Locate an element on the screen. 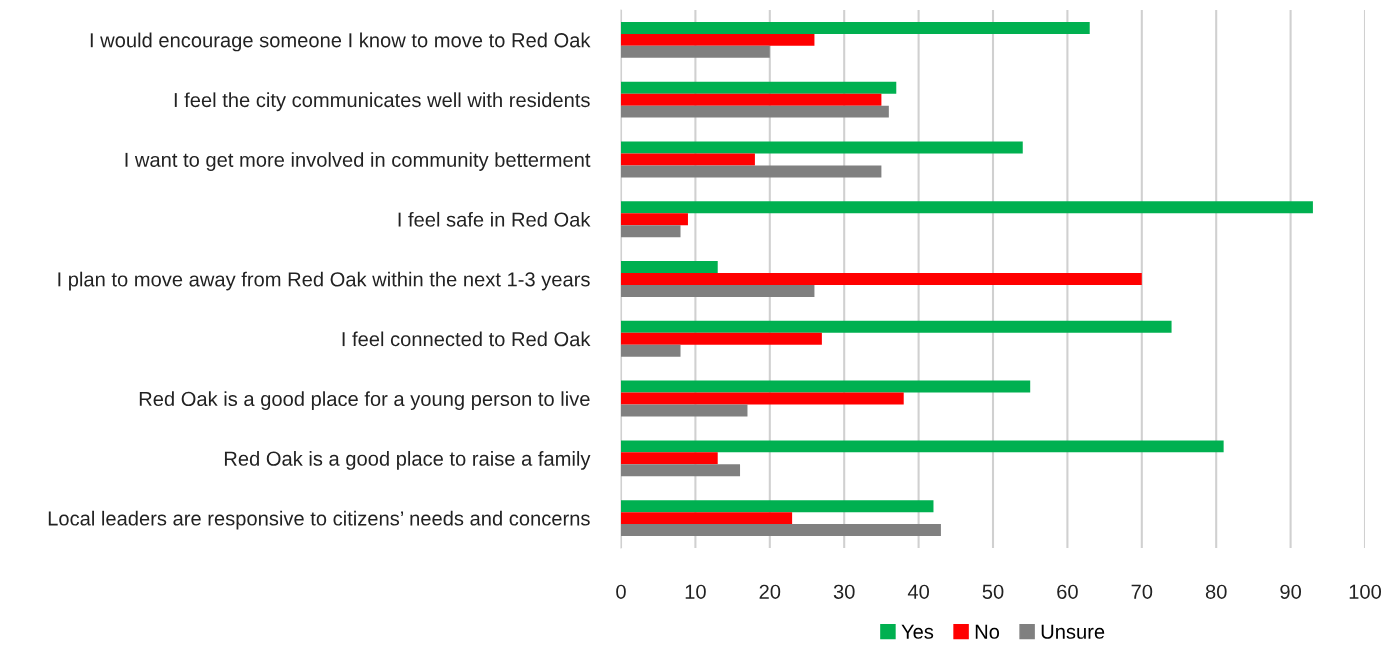  y-tick-label: I feel the city communicates well with residents is located at coordinates (382, 102).